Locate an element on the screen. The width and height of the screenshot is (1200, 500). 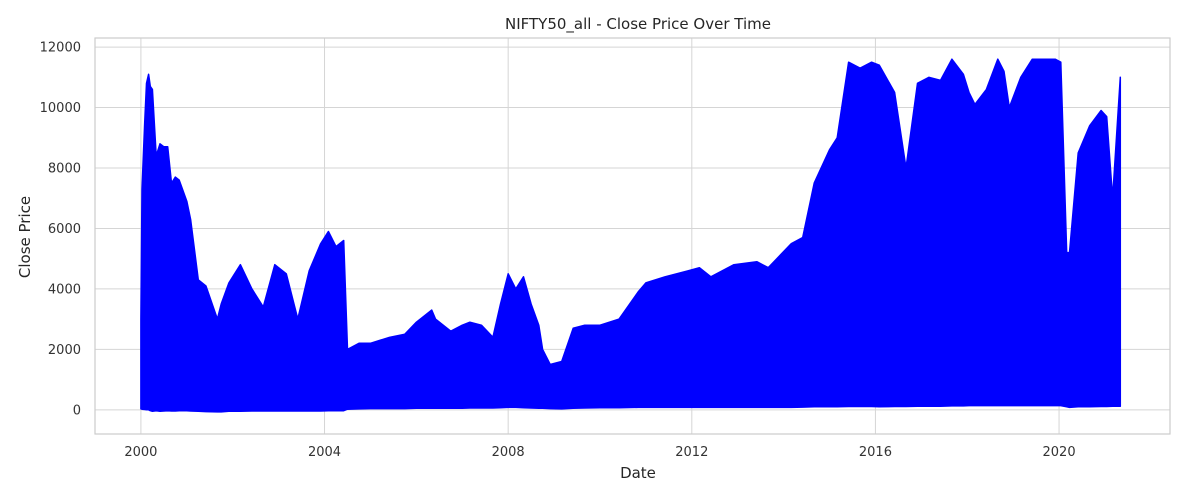
y-tick-label: 10000 is located at coordinates (60, 108).